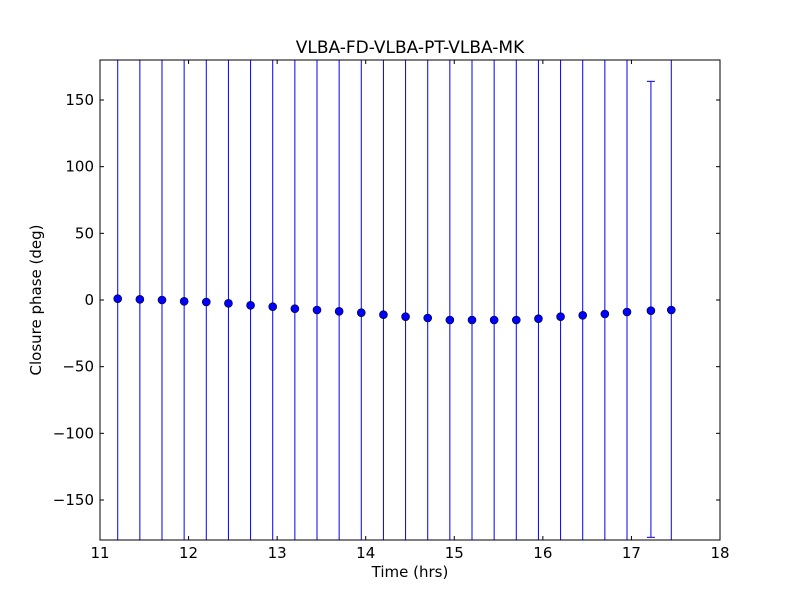 This screenshot has width=800, height=600. What do you see at coordinates (79, 100) in the screenshot?
I see `y-tick-label: 150` at bounding box center [79, 100].